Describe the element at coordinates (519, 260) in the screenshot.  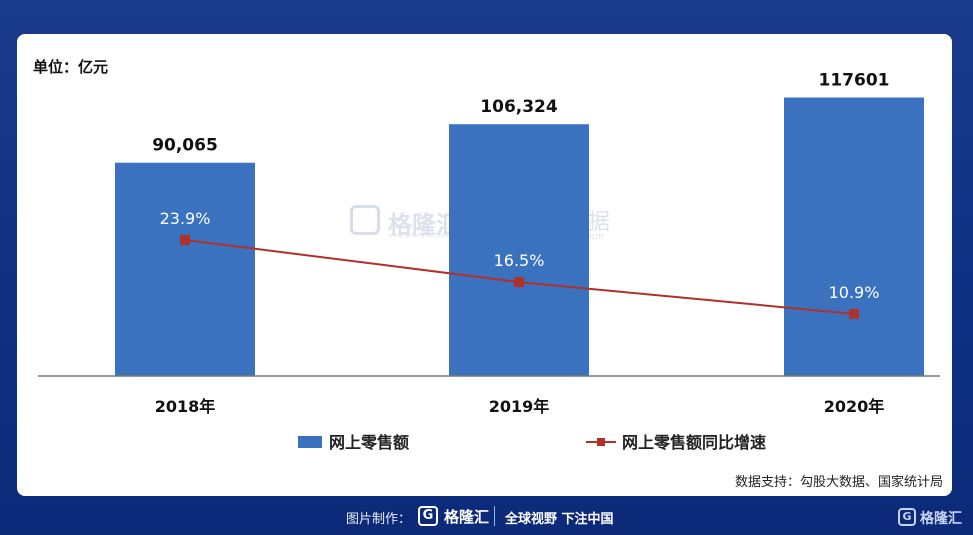
I see `growth-label-1: 16.5%` at that location.